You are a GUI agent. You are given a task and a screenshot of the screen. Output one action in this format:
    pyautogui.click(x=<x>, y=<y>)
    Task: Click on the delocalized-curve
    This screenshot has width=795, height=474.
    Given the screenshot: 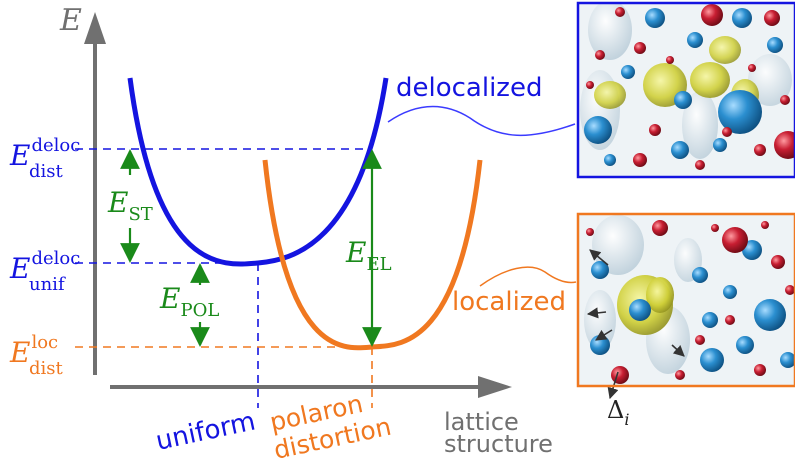 What is the action you would take?
    pyautogui.click(x=258, y=172)
    